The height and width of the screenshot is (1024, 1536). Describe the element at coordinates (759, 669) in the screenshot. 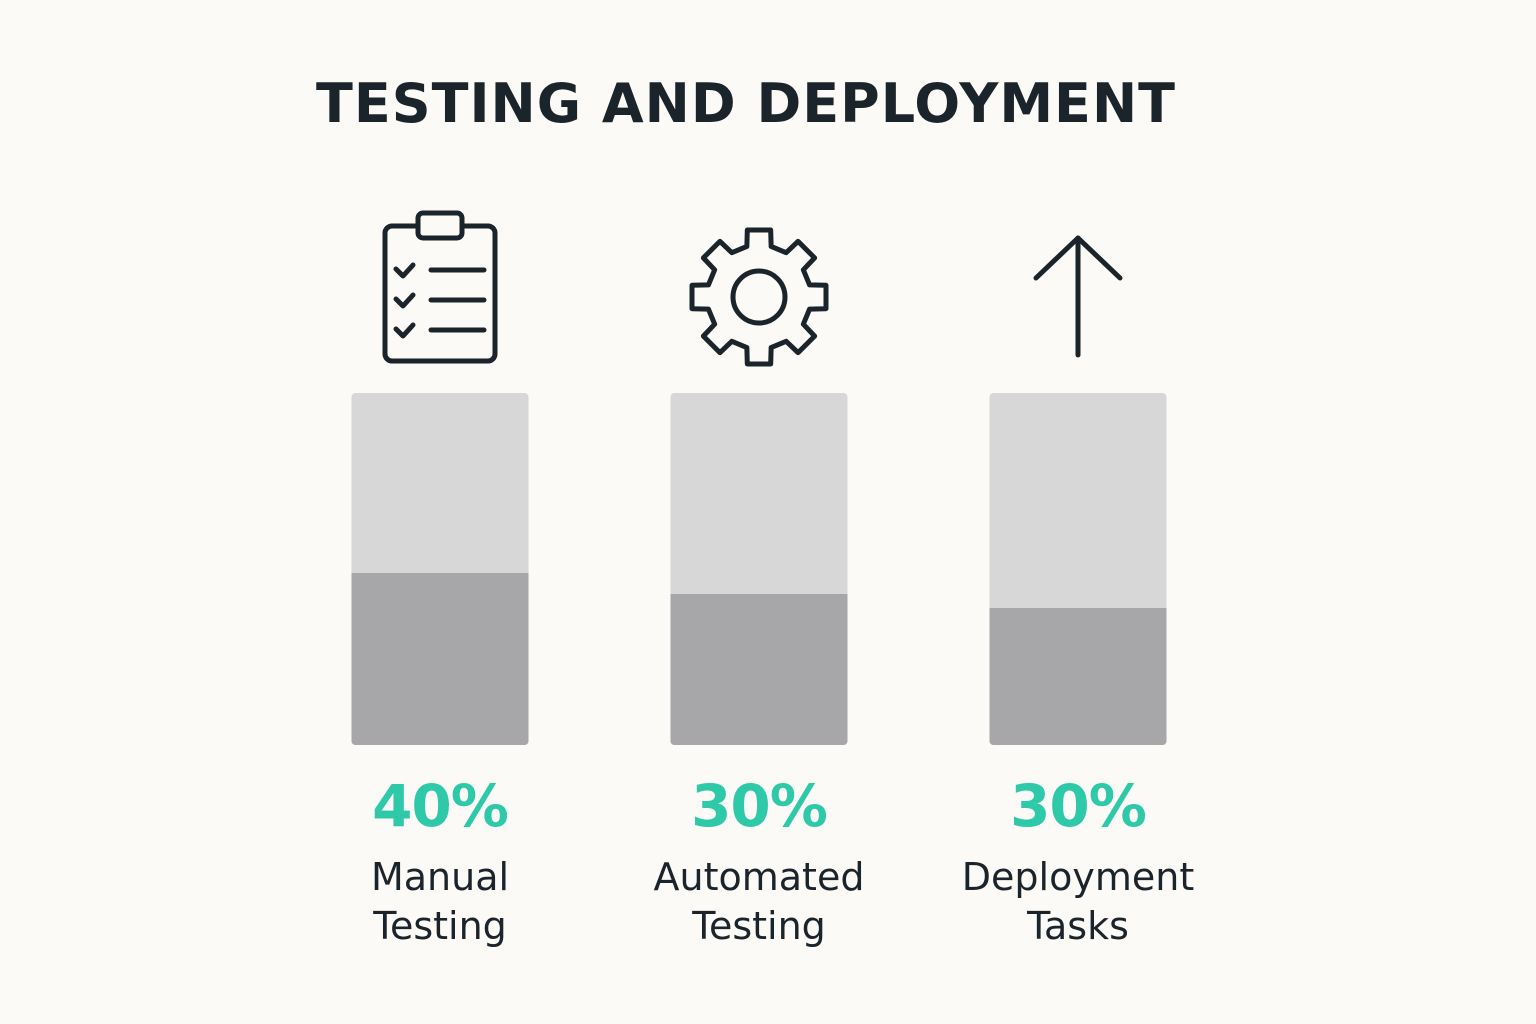

I see `bar-automated-testing` at that location.